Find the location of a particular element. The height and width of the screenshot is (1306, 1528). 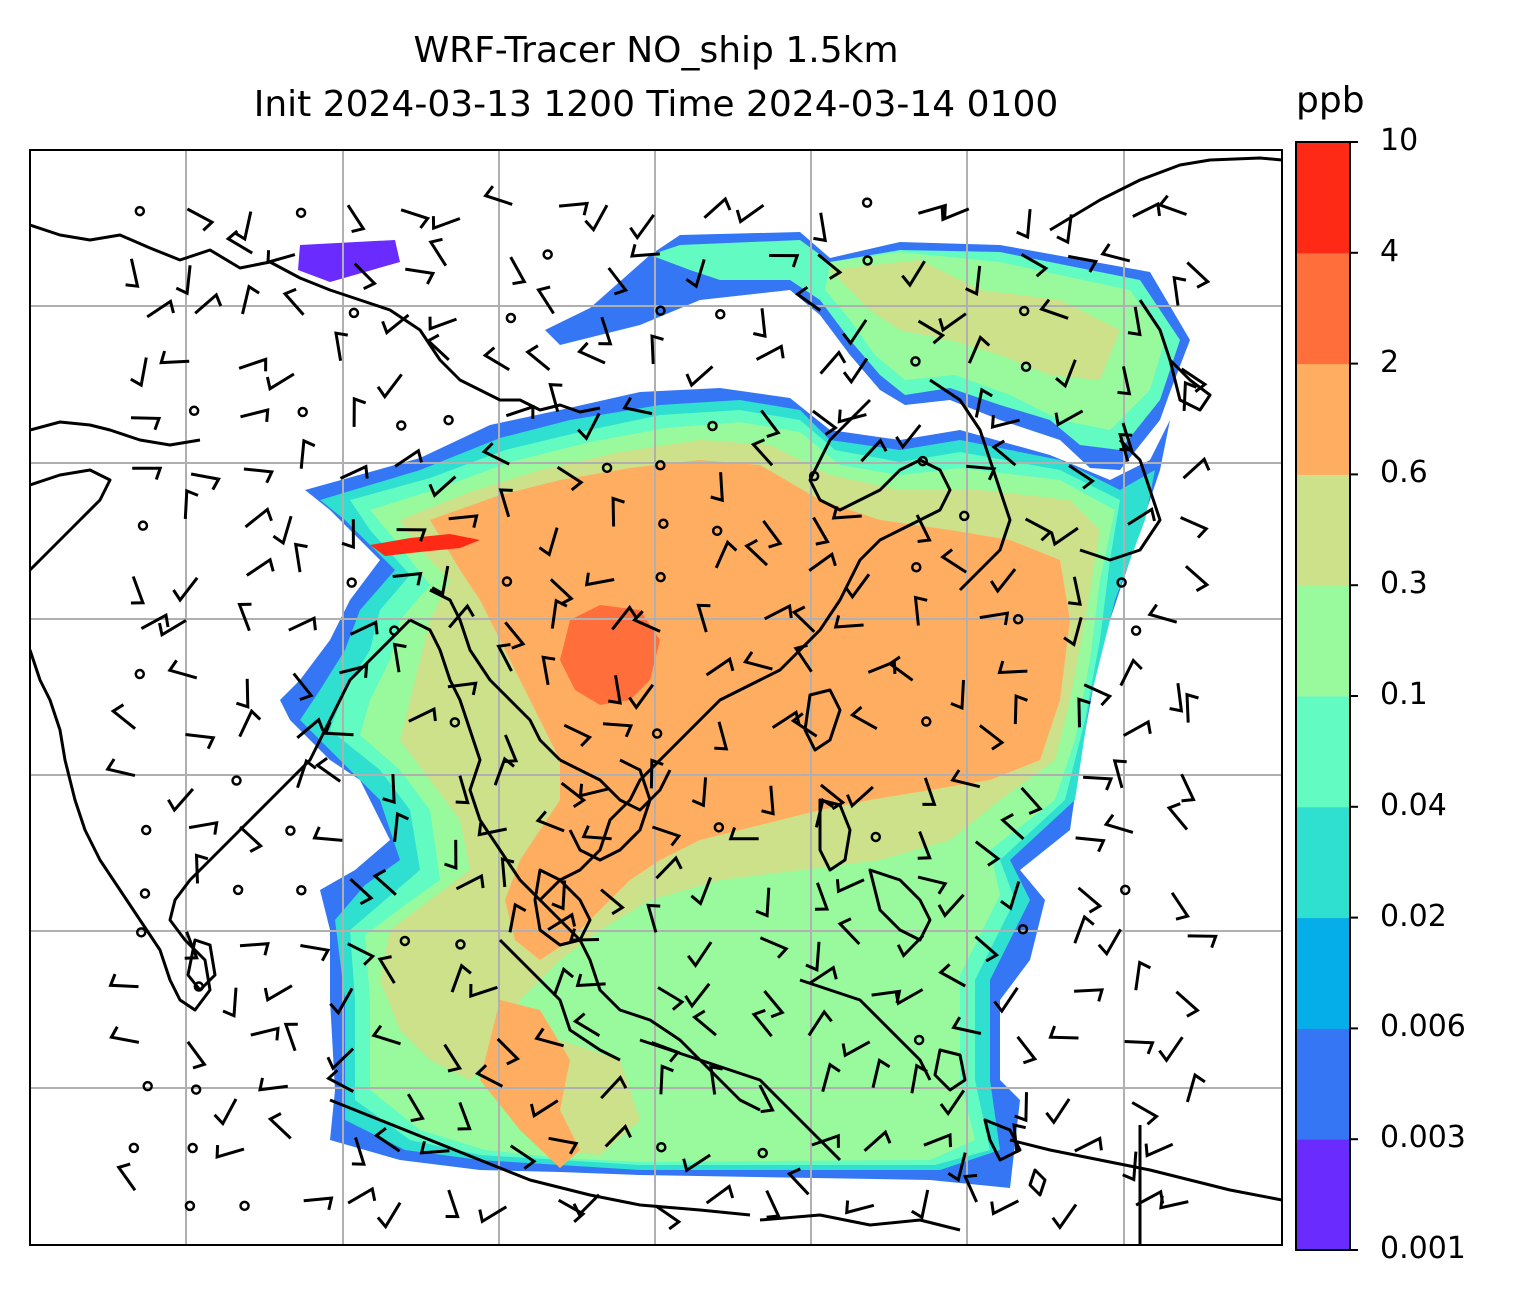

map-title-line1: WRF-Tracer NO_ship 1.5km is located at coordinates (656, 50).